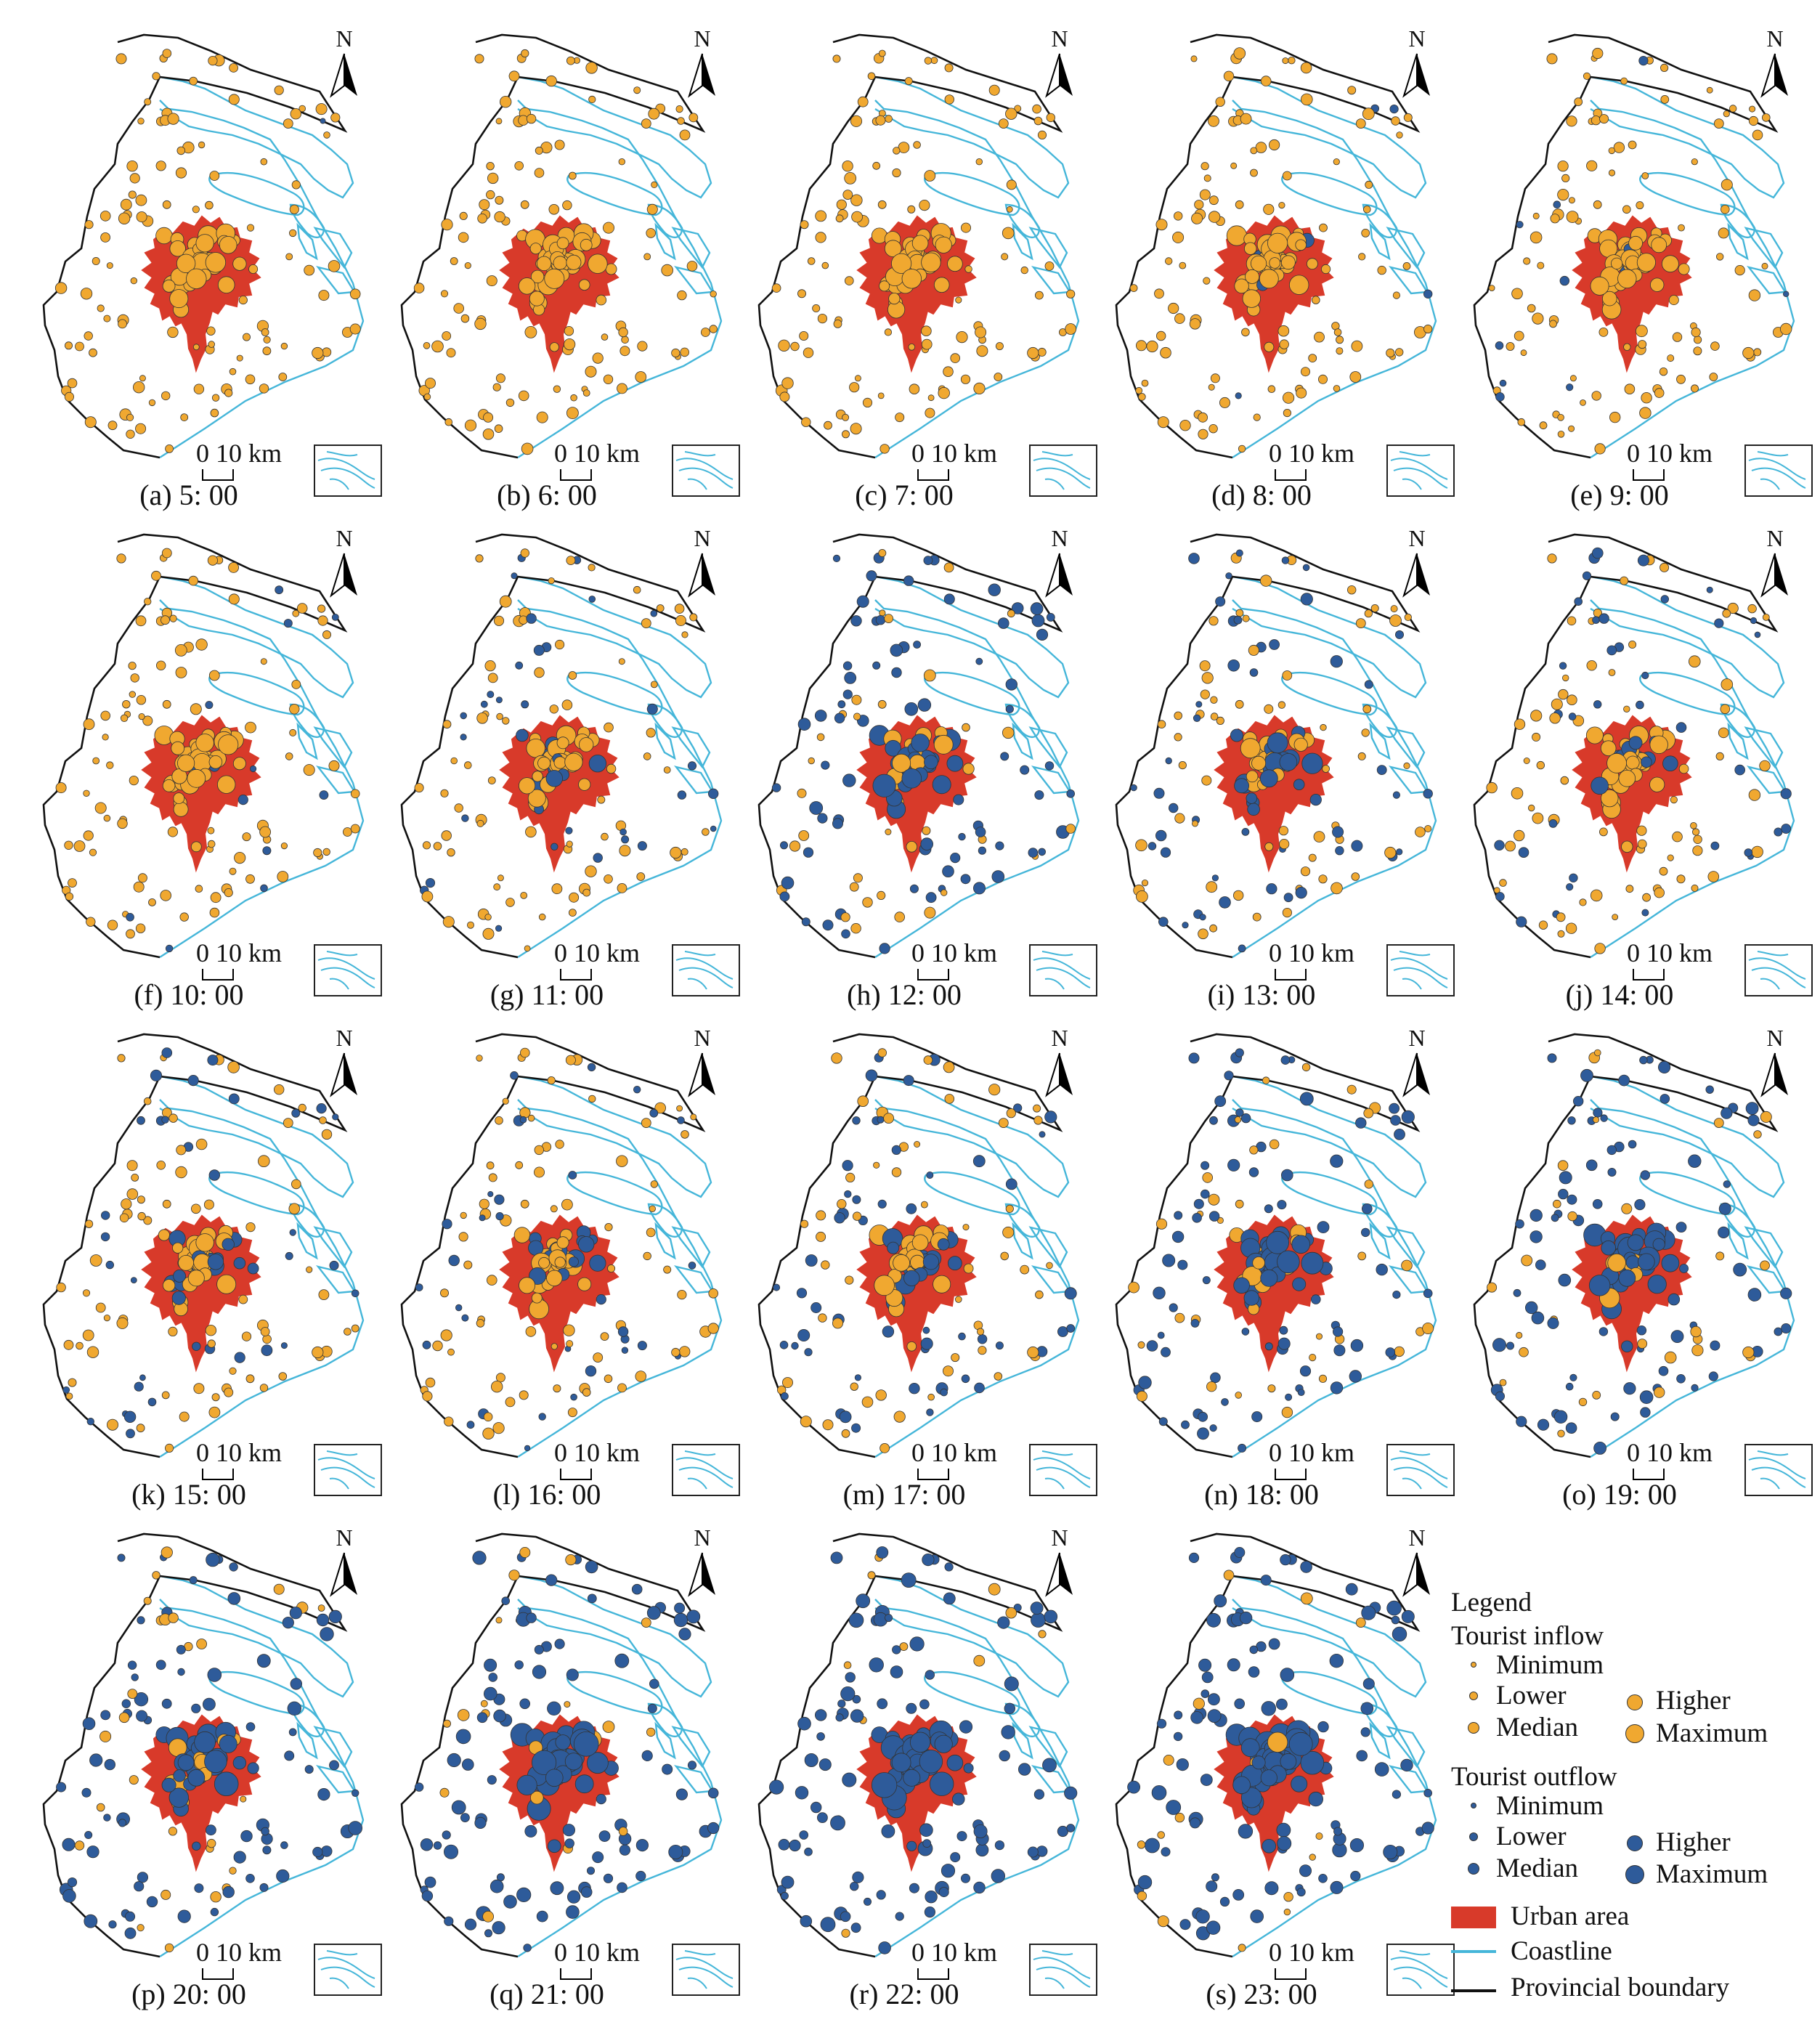  What do you see at coordinates (343, 1575) in the screenshot?
I see `north-arrow-icon` at bounding box center [343, 1575].